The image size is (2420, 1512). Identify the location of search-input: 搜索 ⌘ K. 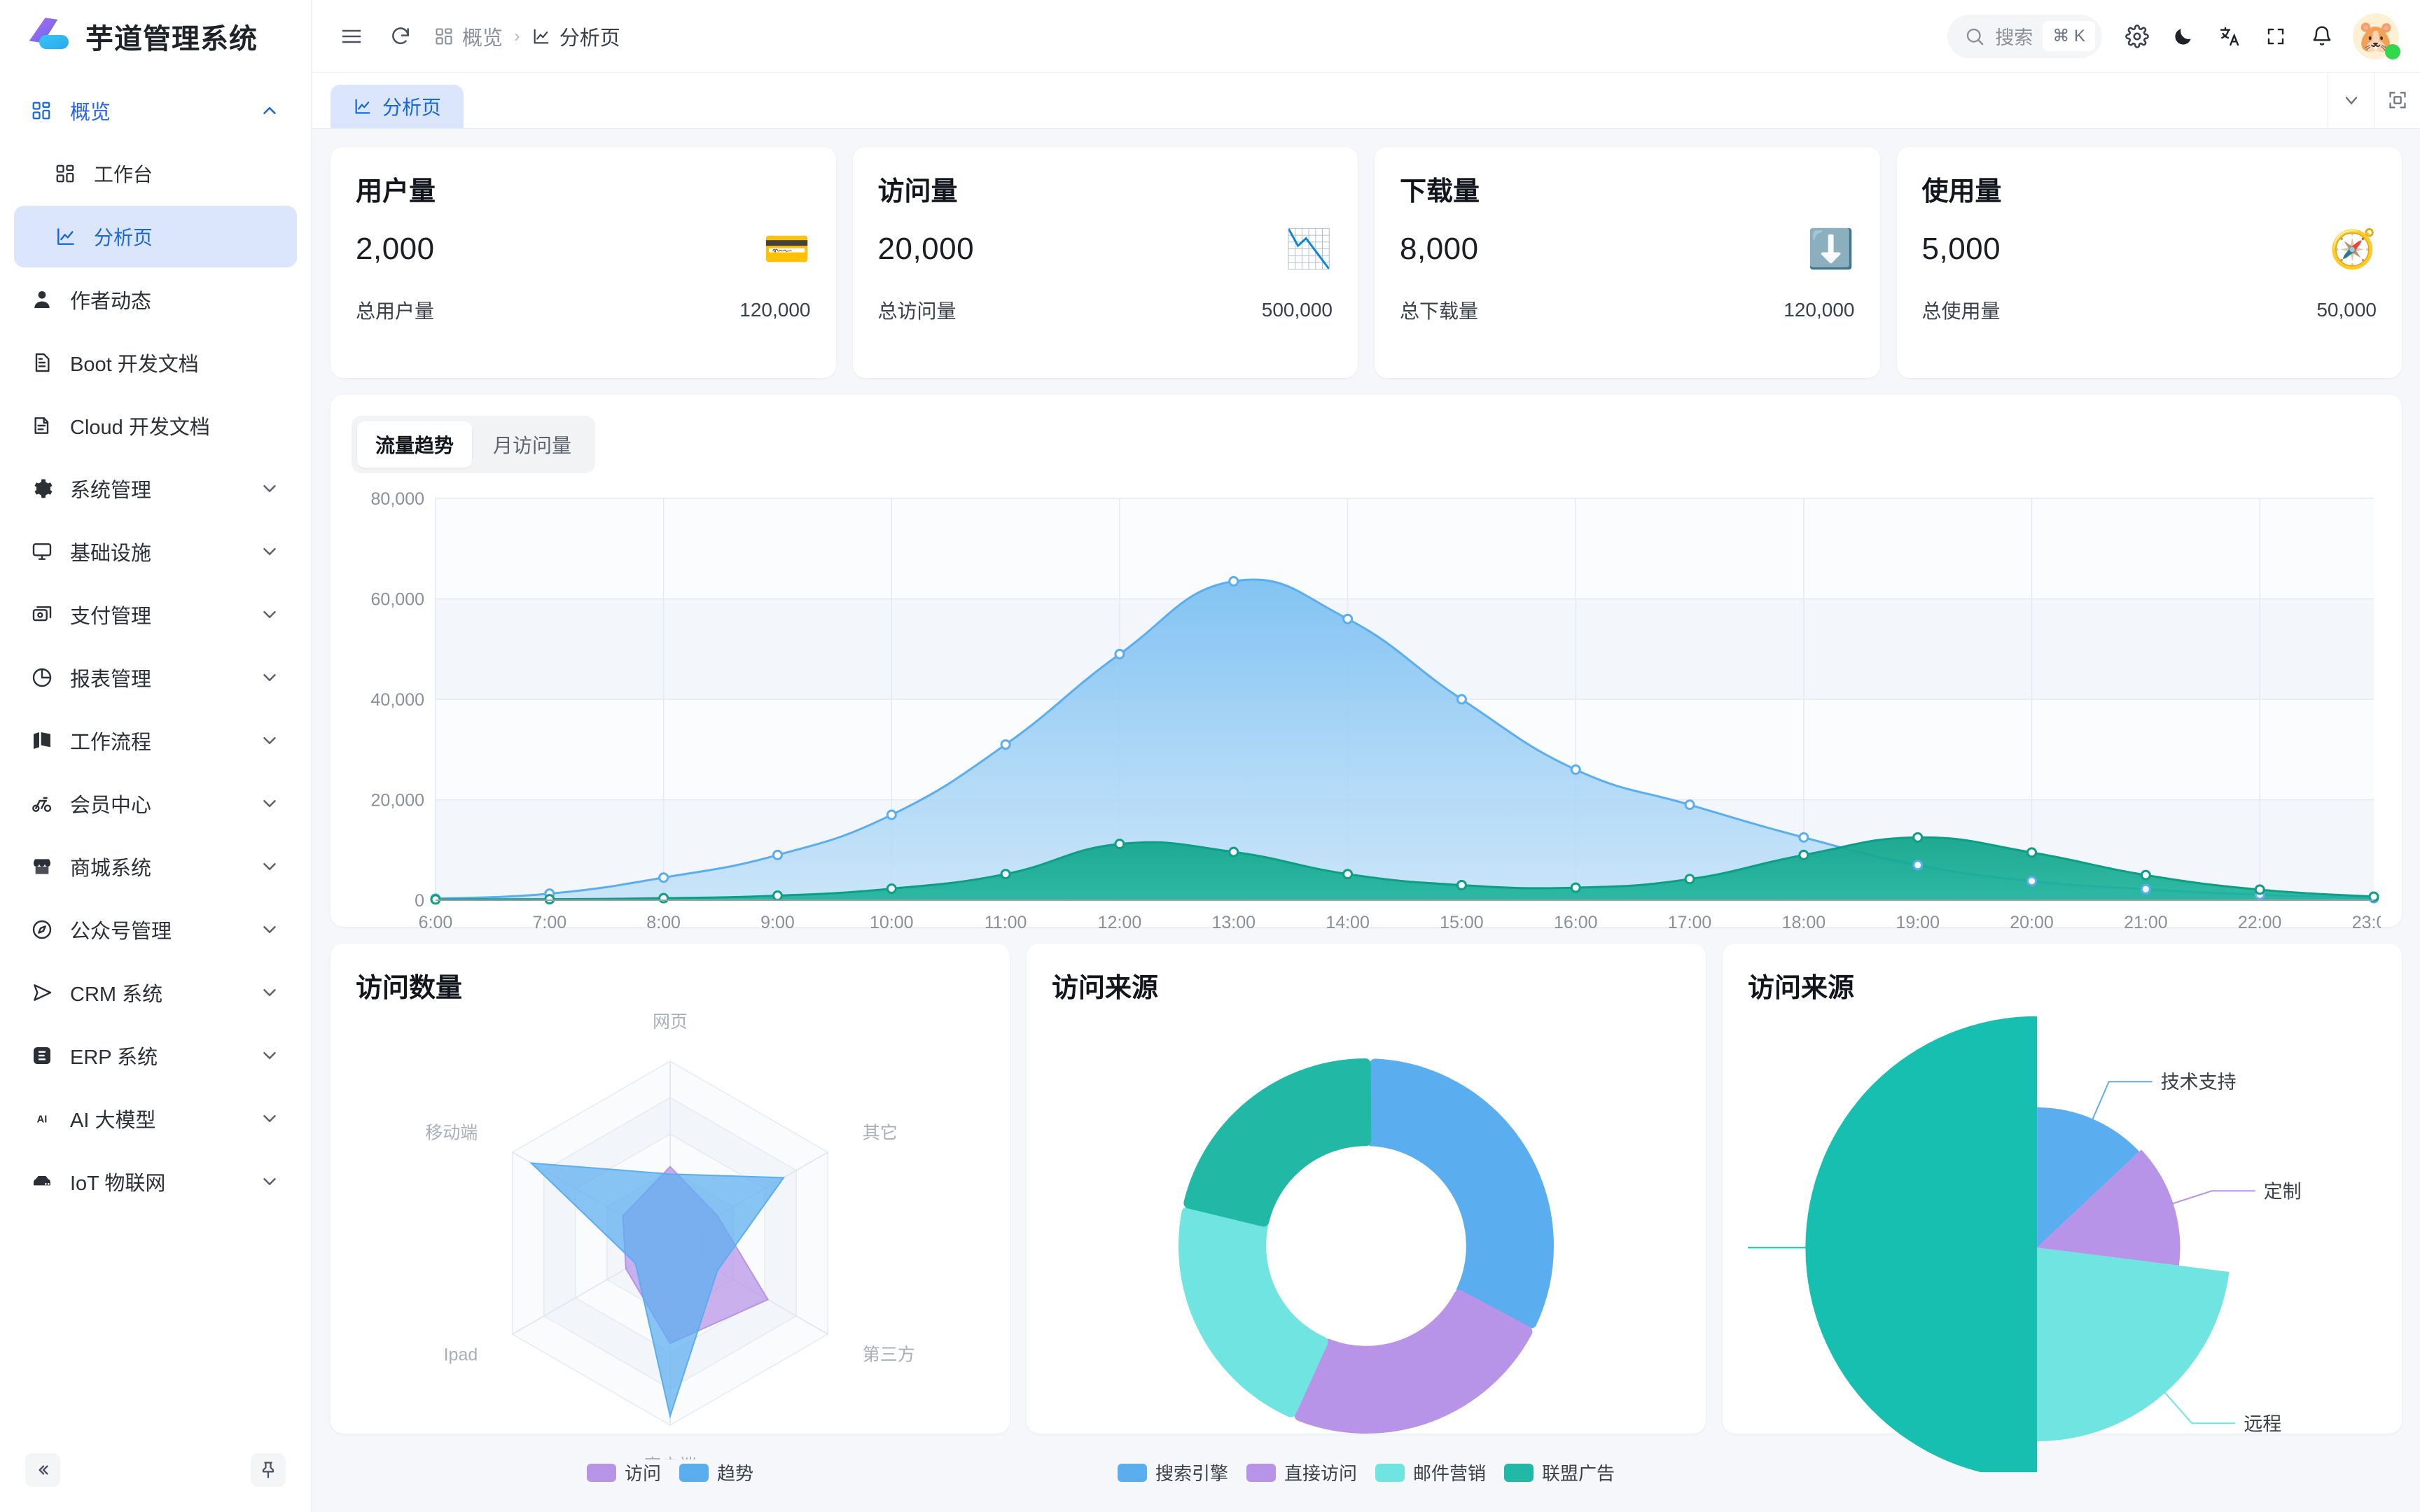
(2024, 36).